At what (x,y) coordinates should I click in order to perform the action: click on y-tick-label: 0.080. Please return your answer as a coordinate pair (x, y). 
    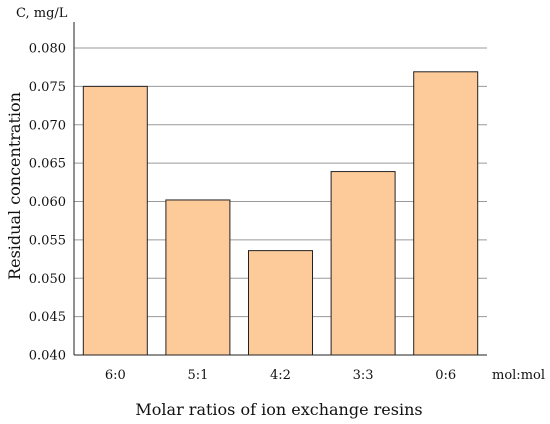
    Looking at the image, I should click on (47, 49).